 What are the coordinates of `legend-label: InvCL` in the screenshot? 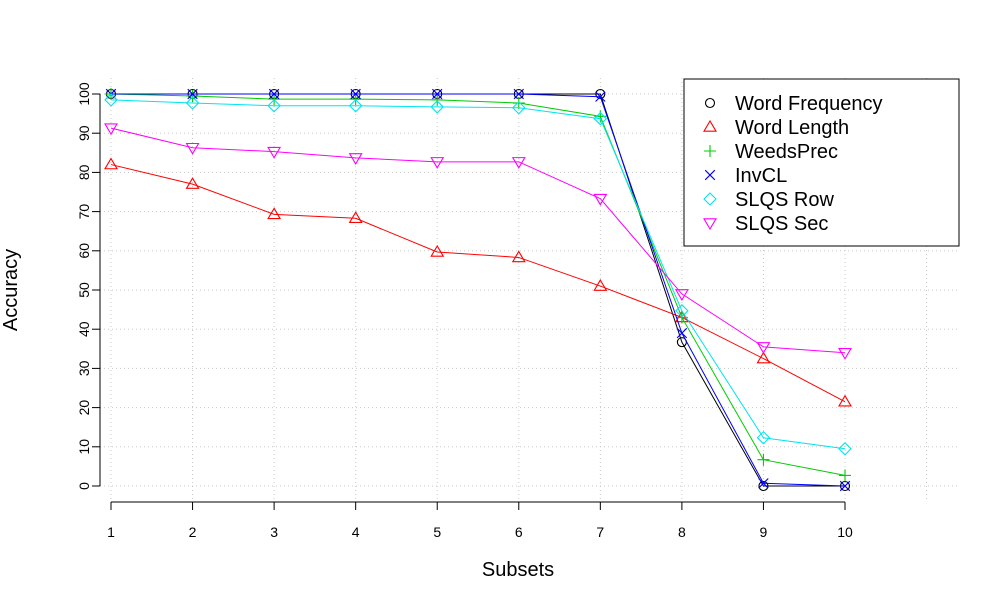 It's located at (761, 176).